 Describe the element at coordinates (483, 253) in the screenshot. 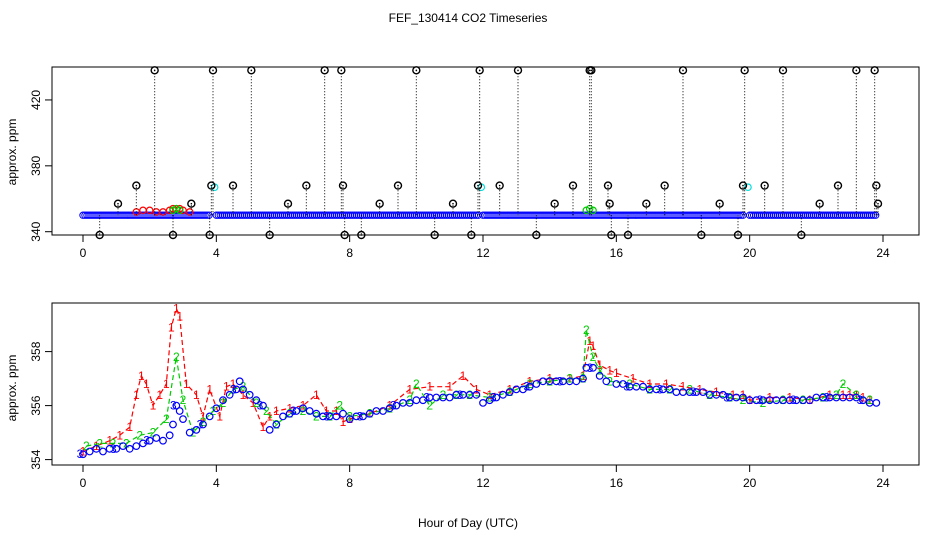

I see `x-tick-label: 12` at that location.